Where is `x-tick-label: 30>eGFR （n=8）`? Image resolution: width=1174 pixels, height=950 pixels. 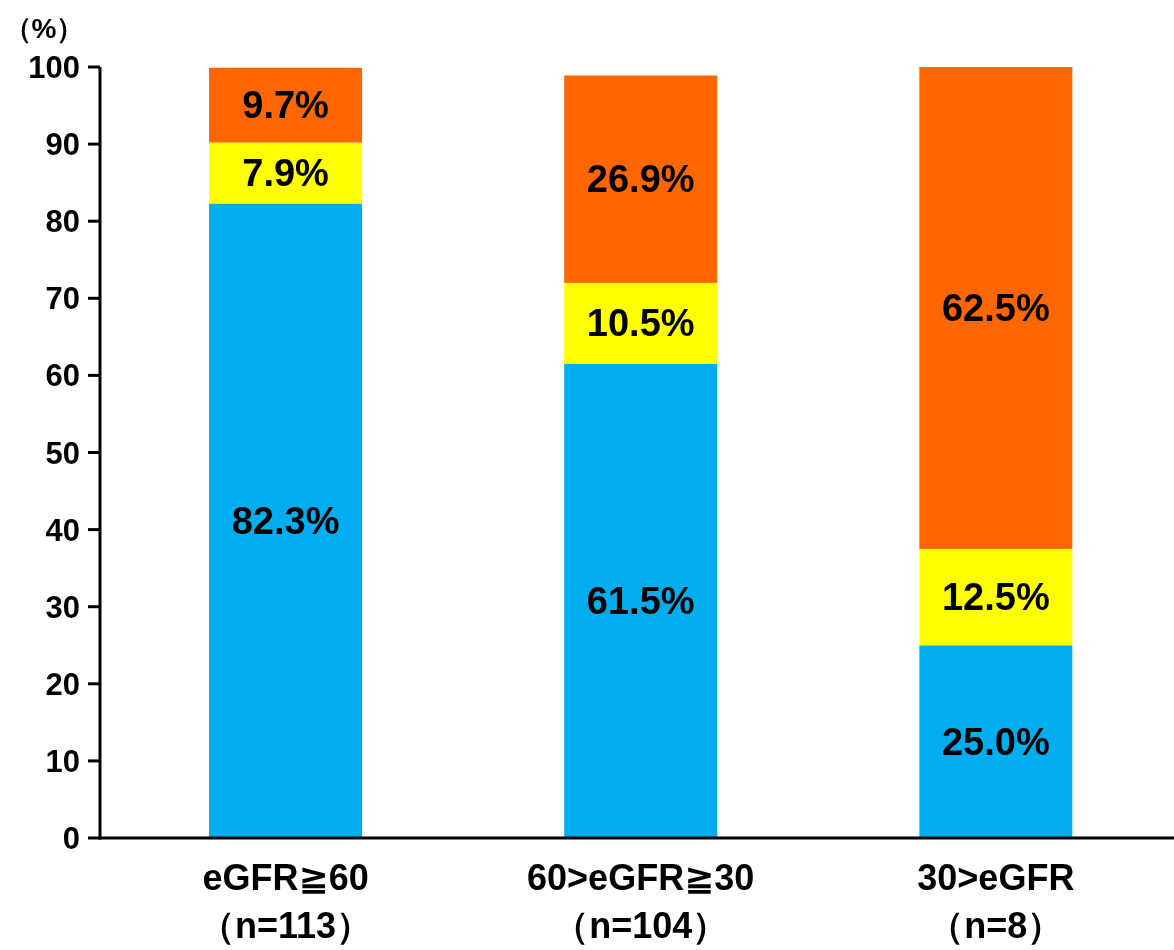 x-tick-label: 30>eGFR （n=8） is located at coordinates (996, 901).